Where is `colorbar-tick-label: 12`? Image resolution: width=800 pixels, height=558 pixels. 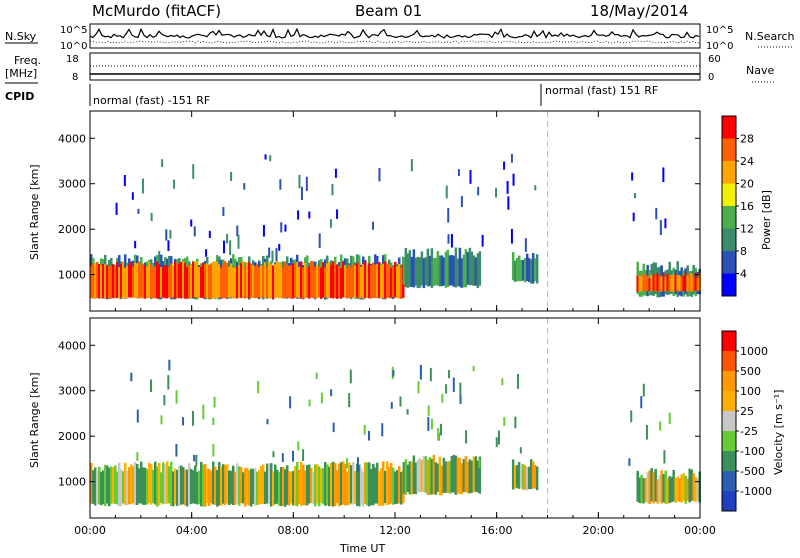
colorbar-tick-label: 12 is located at coordinates (747, 229).